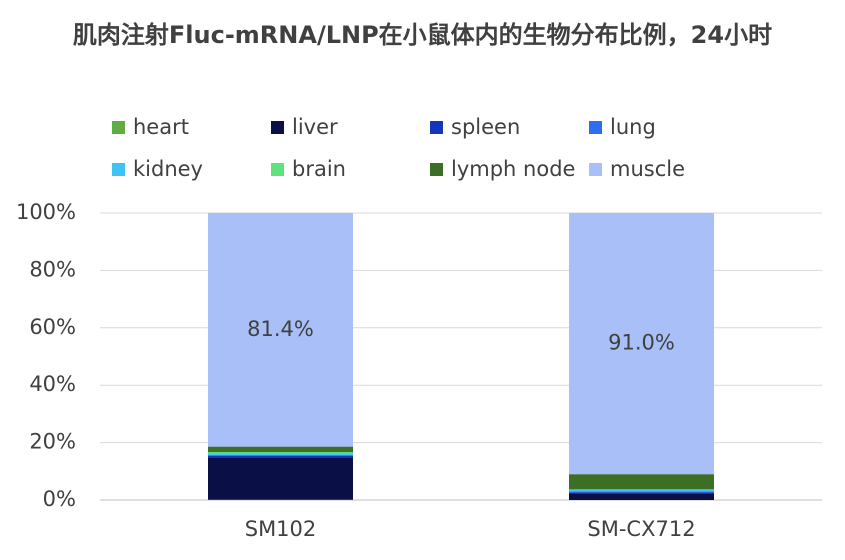  I want to click on legend-label: lymph node, so click(513, 169).